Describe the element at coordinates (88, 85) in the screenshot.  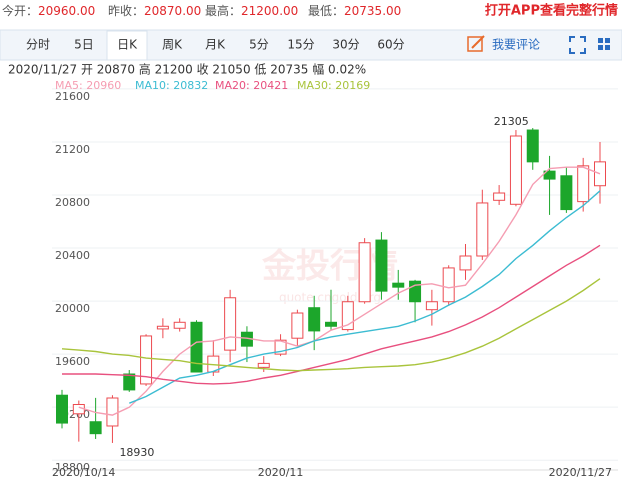
I see `legend-entry: MA5: 20960` at that location.